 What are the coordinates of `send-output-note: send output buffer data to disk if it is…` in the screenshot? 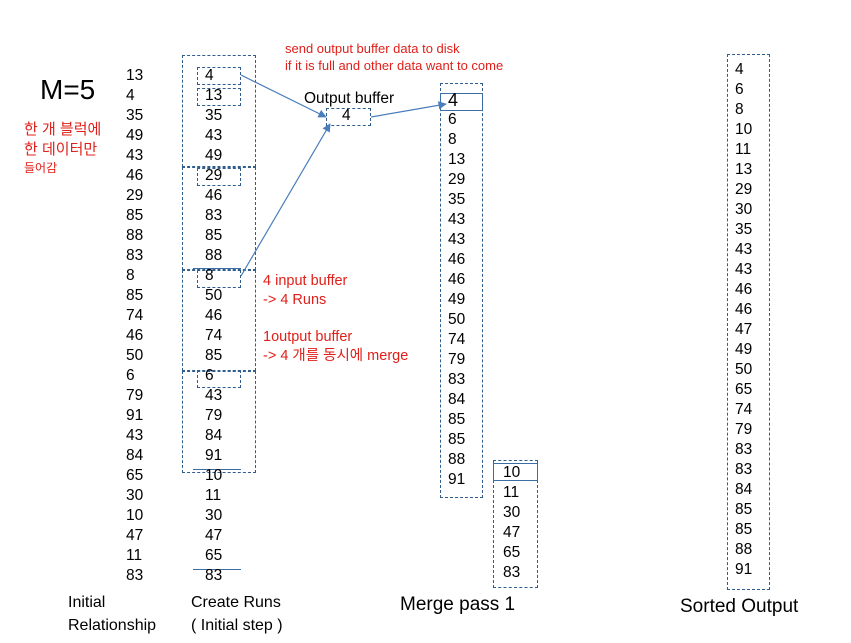 It's located at (394, 57).